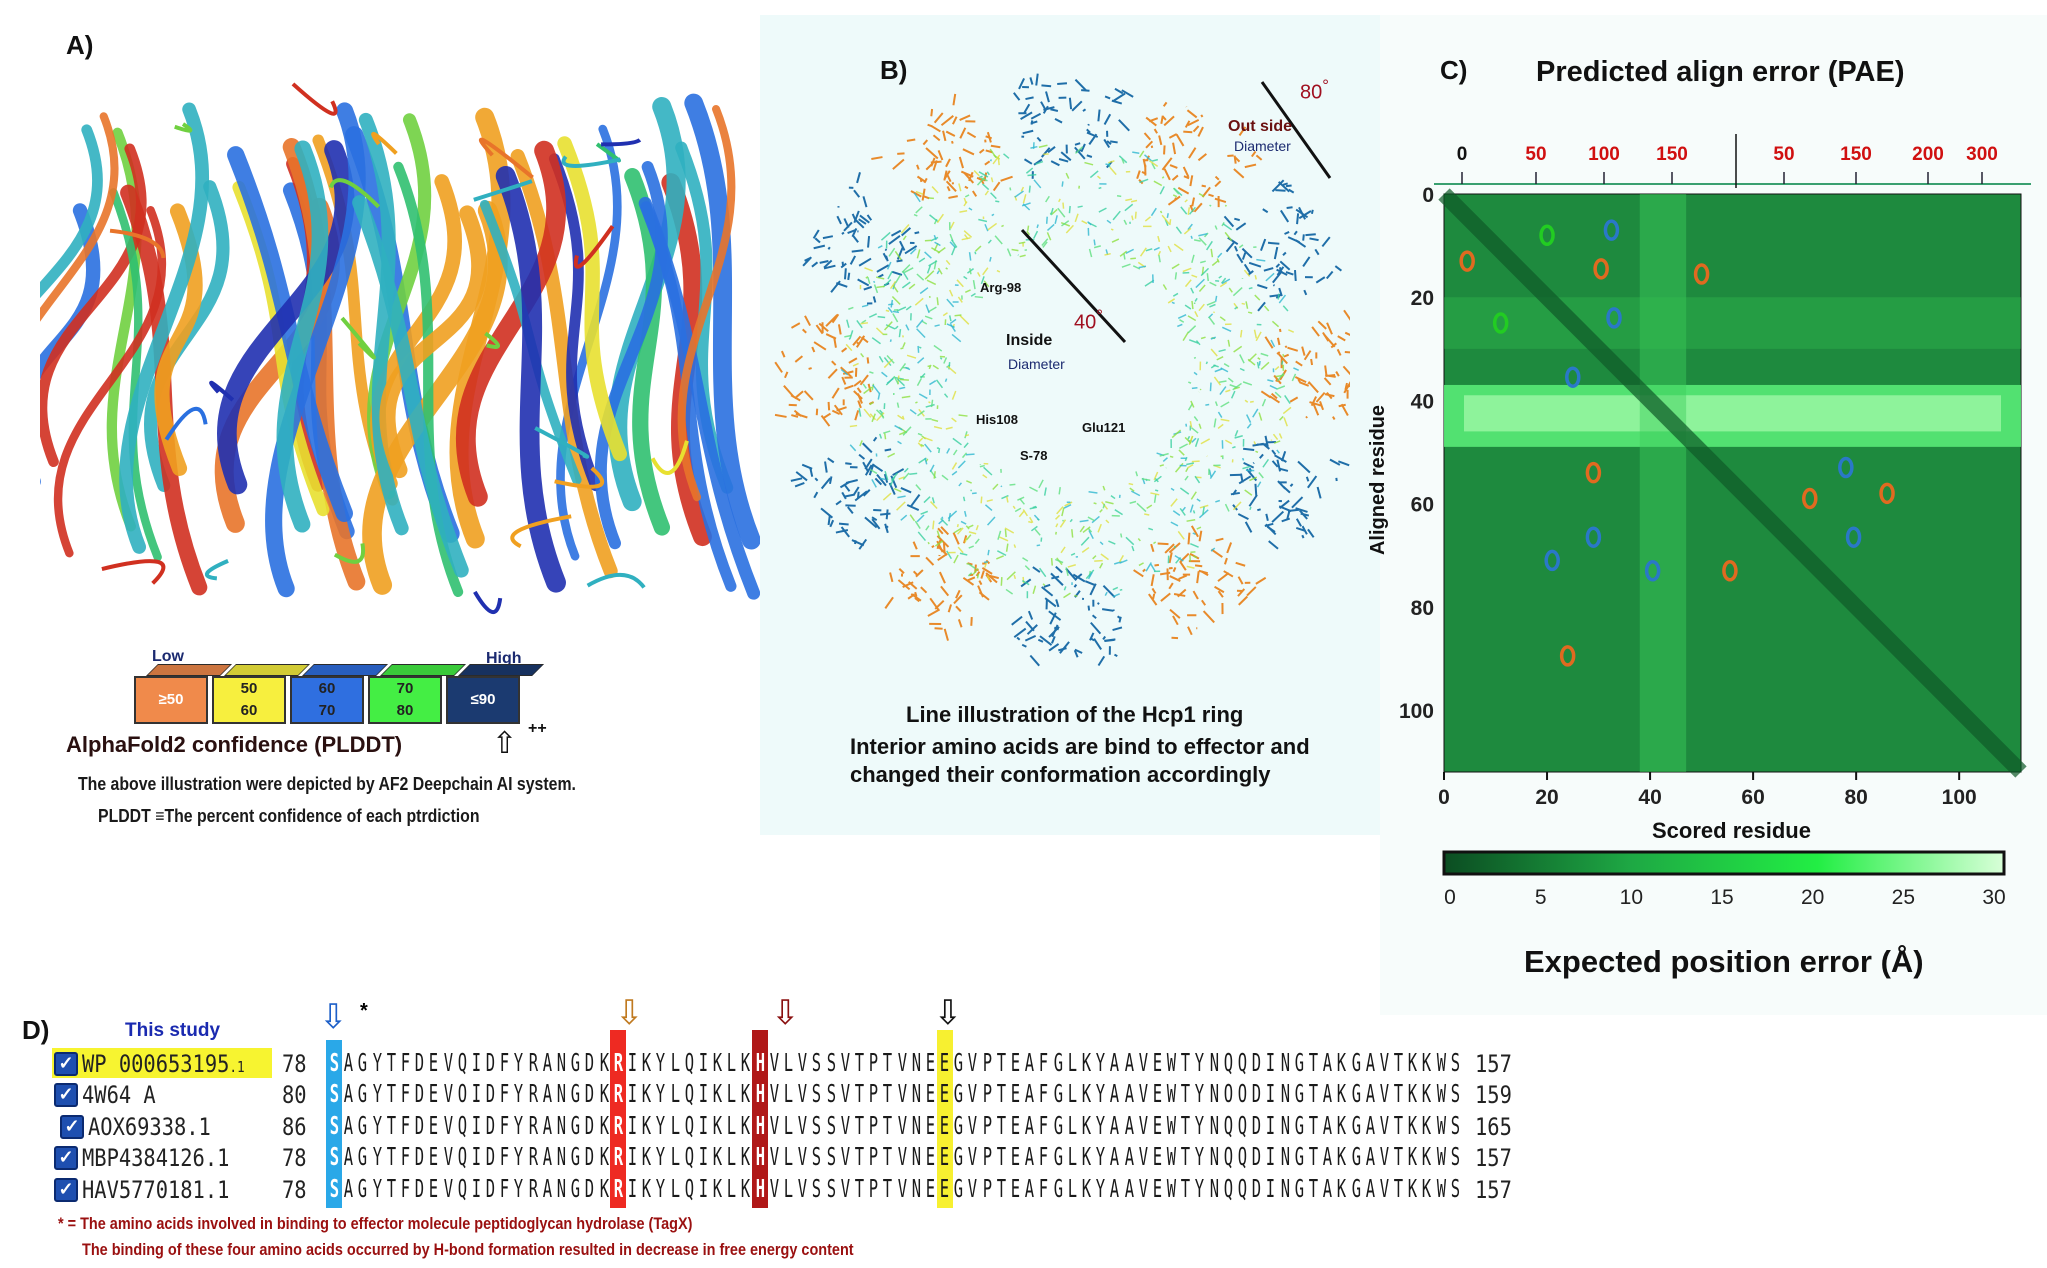 Image resolution: width=2047 pixels, height=1268 pixels. I want to click on residue: S, so click(831, 1188).